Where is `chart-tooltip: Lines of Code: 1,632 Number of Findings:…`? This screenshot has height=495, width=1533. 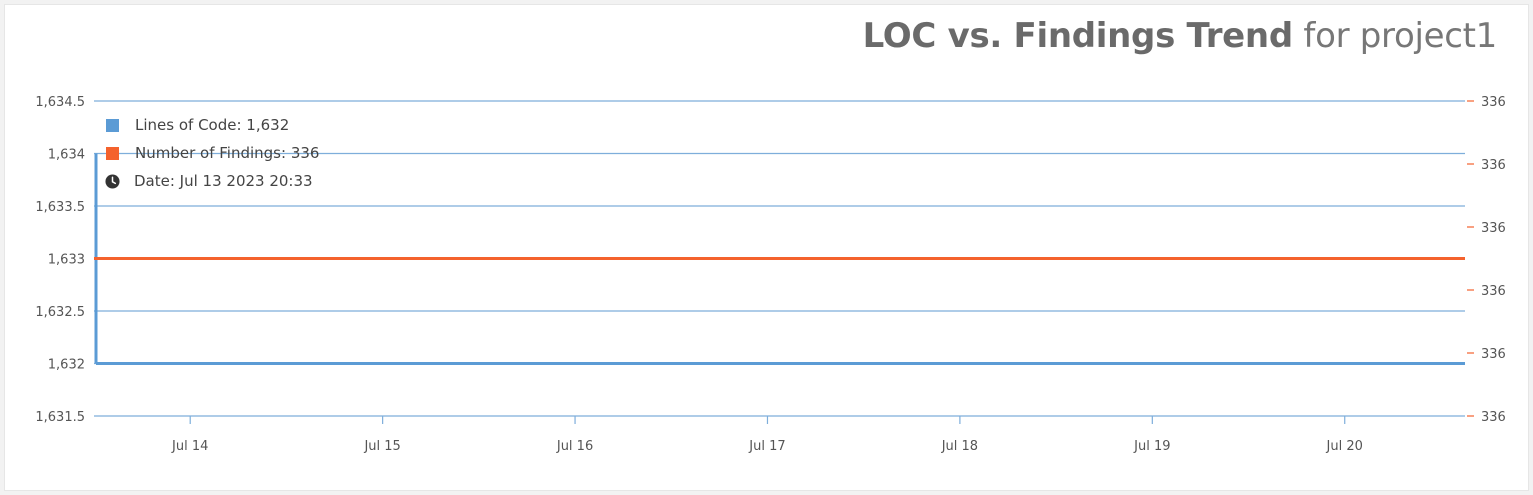 chart-tooltip: Lines of Code: 1,632 Number of Findings:… is located at coordinates (212, 153).